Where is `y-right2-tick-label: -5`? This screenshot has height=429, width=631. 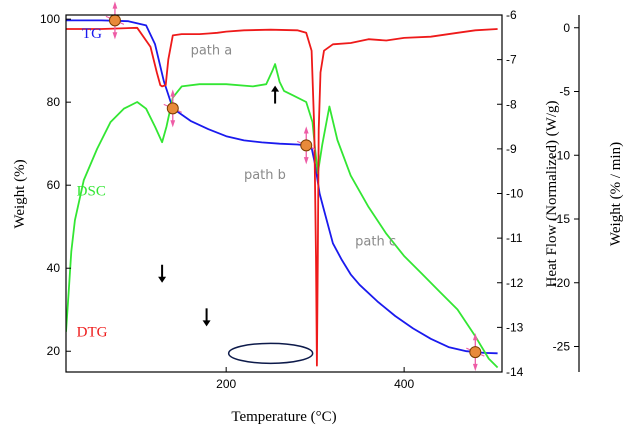 y-right2-tick-label: -5 is located at coordinates (564, 92).